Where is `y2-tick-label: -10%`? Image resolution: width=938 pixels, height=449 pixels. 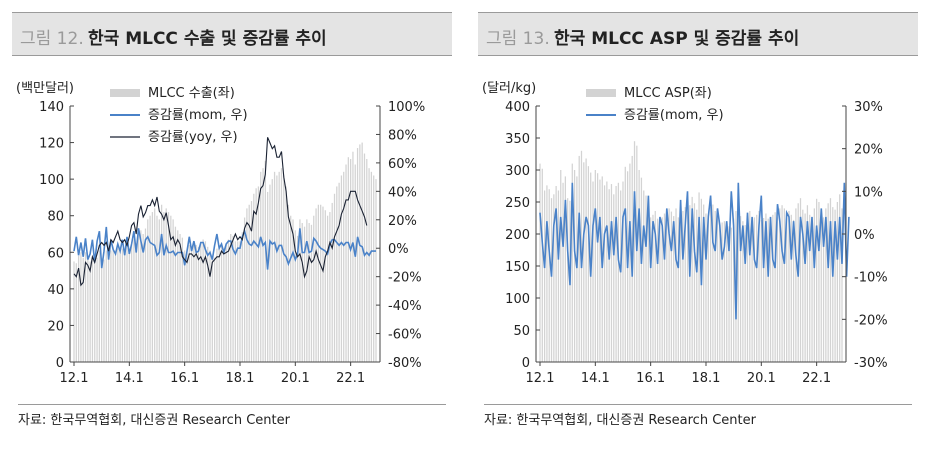 y2-tick-label: -10% is located at coordinates (871, 278).